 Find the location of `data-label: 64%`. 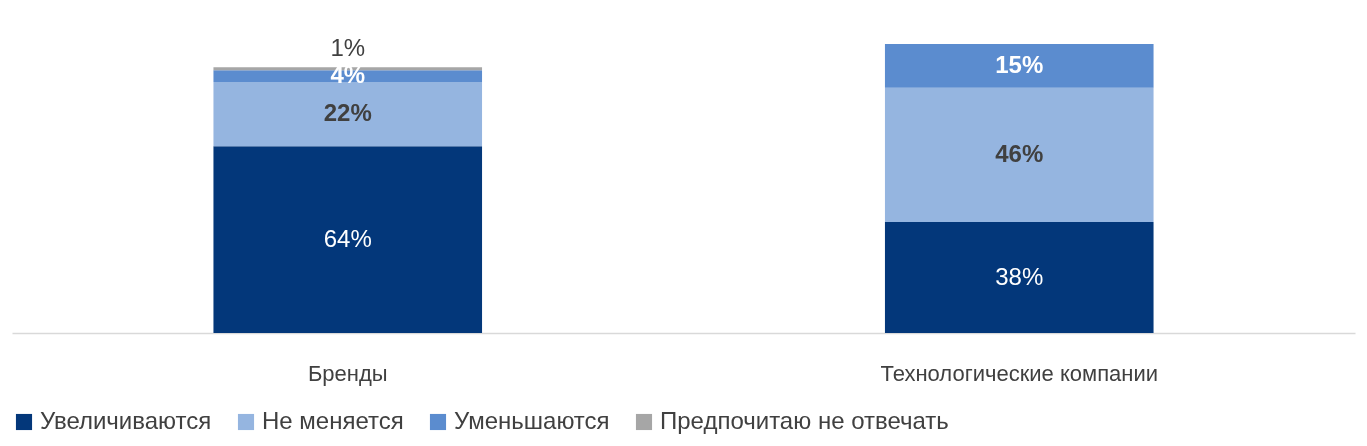

data-label: 64% is located at coordinates (347, 238).